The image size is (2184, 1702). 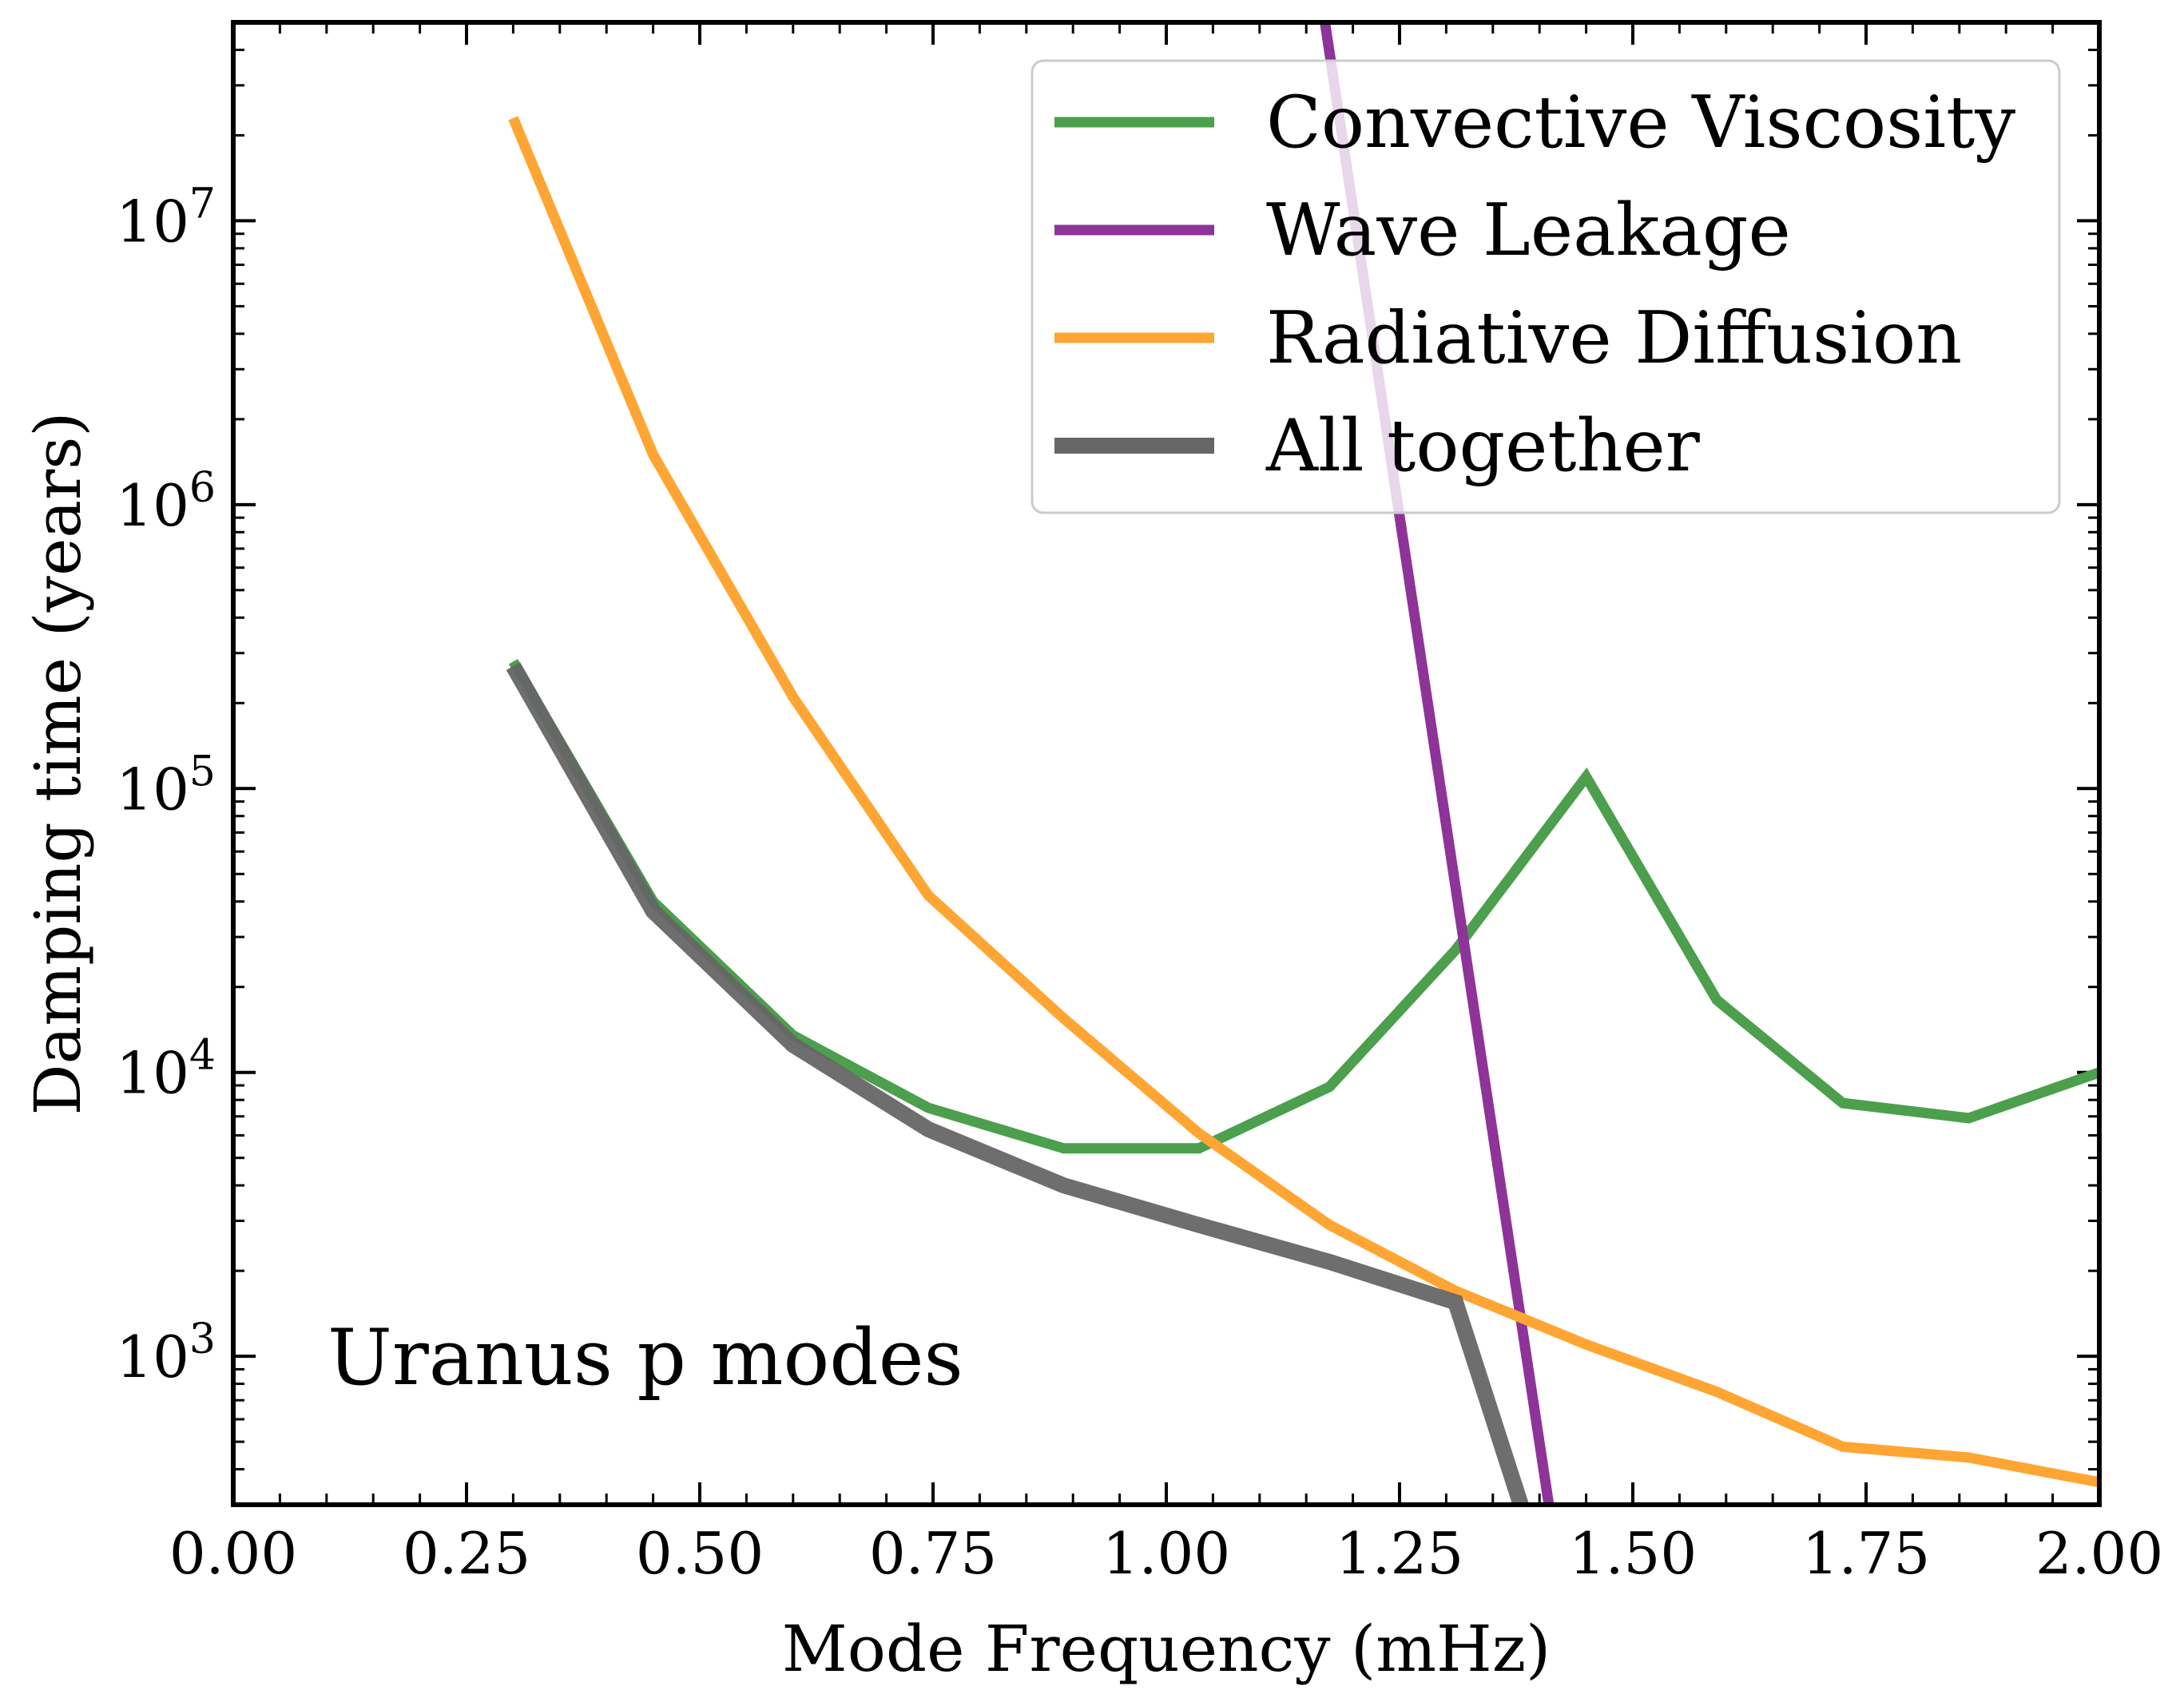 What do you see at coordinates (166, 218) in the screenshot?
I see `y-tick-label: 10⁷` at bounding box center [166, 218].